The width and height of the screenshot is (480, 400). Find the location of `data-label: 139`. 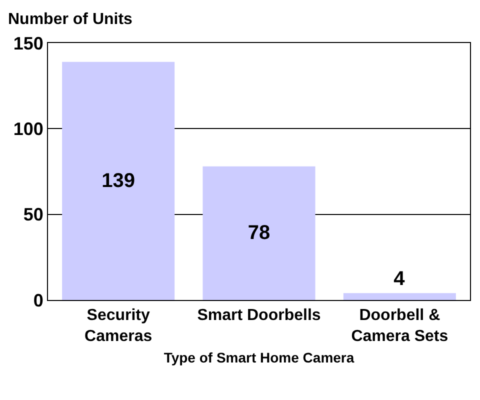

data-label: 139 is located at coordinates (119, 181).